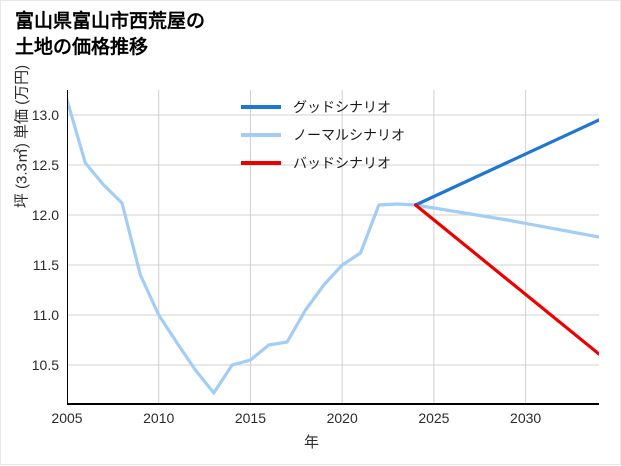 The image size is (621, 466). Describe the element at coordinates (45, 265) in the screenshot. I see `y-axis-tick-label: 11.5` at that location.